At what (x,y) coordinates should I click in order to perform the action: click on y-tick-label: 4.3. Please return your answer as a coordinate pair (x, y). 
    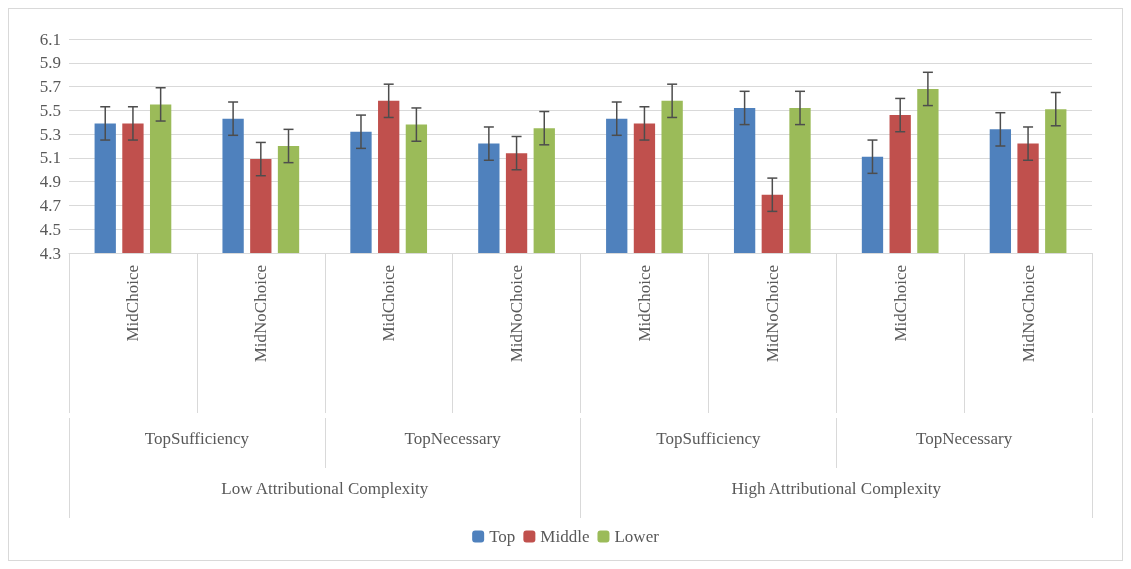
    Looking at the image, I should click on (50, 253).